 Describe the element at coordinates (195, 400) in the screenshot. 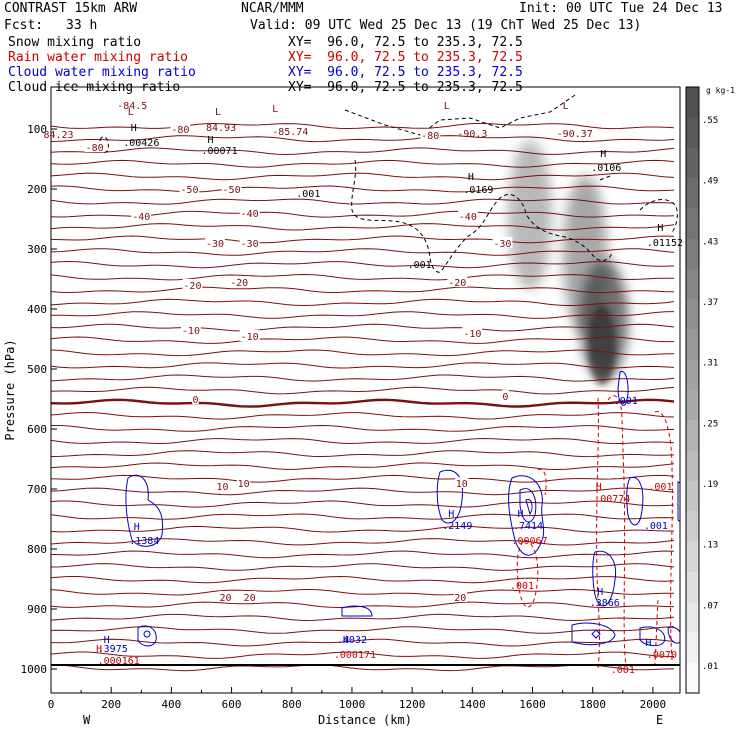

I see `temperature-contour-label: 0` at that location.